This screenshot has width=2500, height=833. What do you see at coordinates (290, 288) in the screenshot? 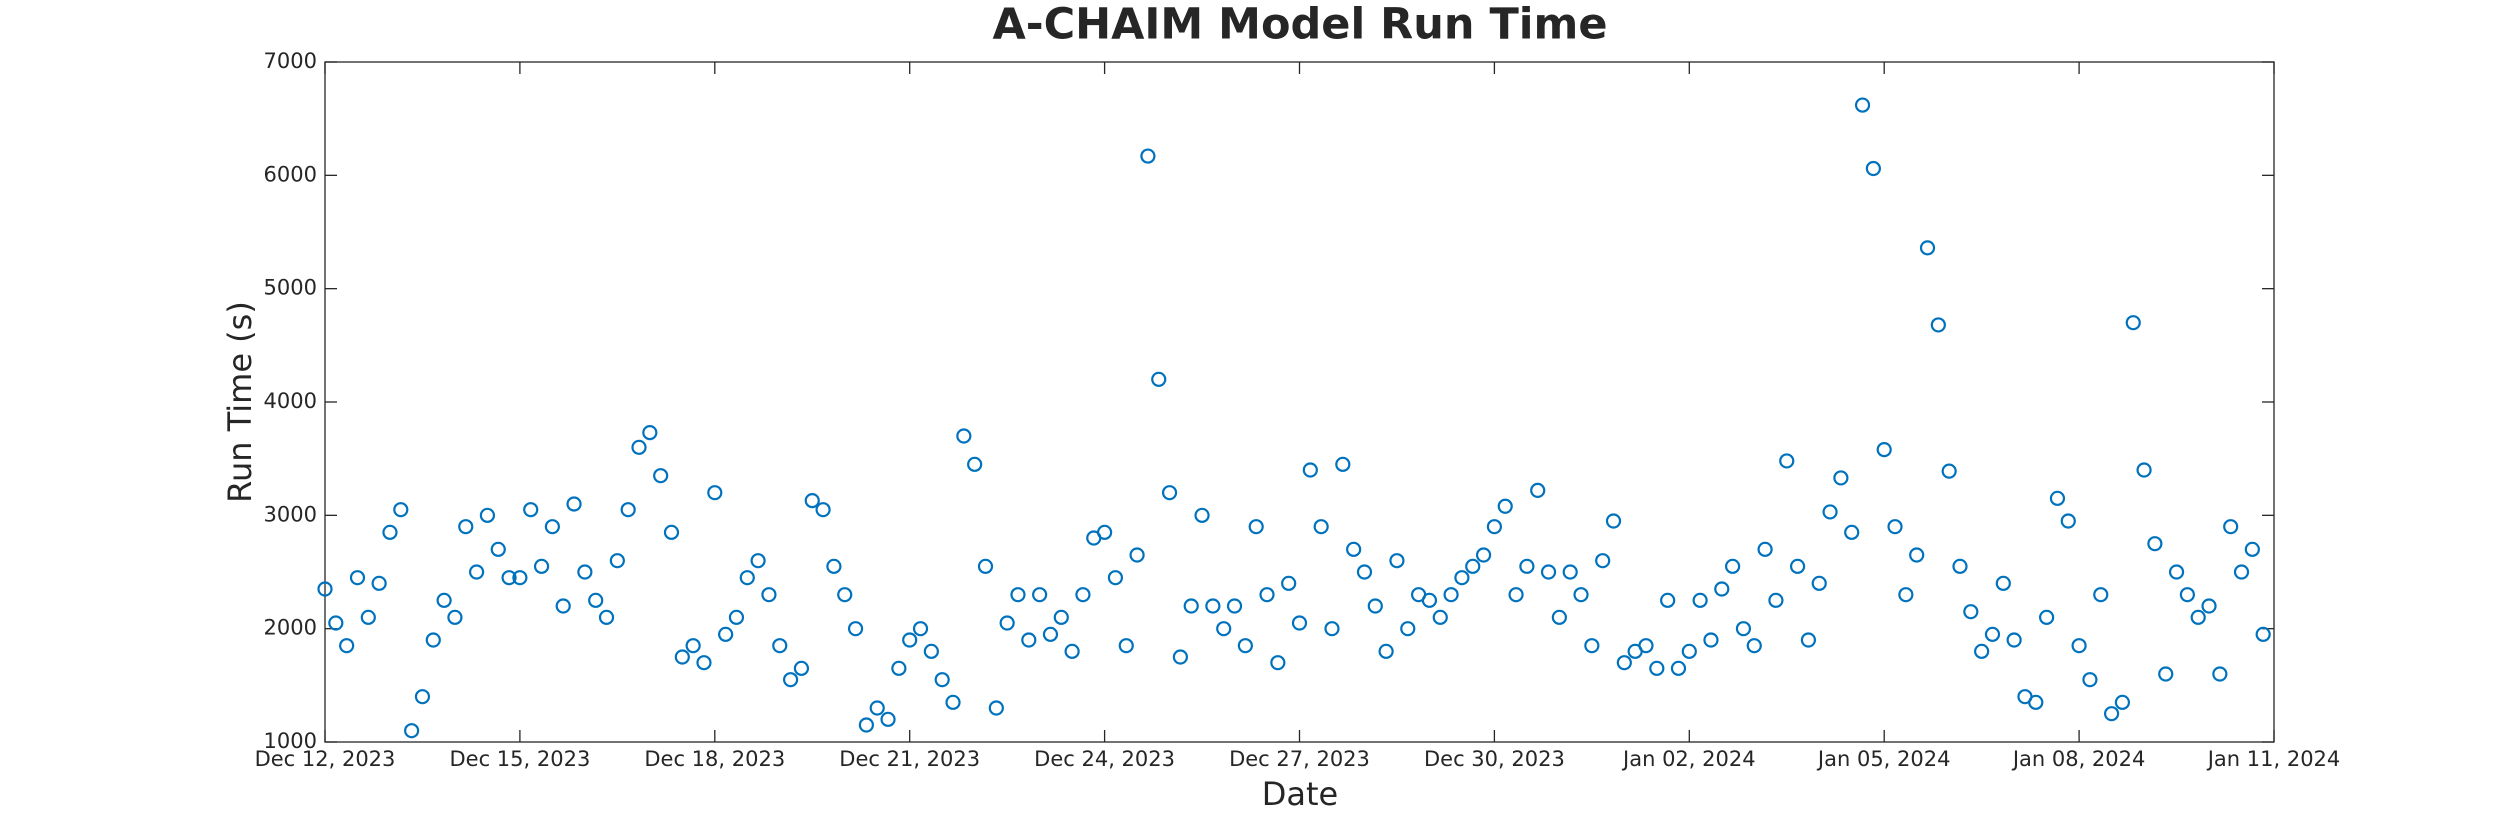
I see `y-tick-label: 5000` at bounding box center [290, 288].